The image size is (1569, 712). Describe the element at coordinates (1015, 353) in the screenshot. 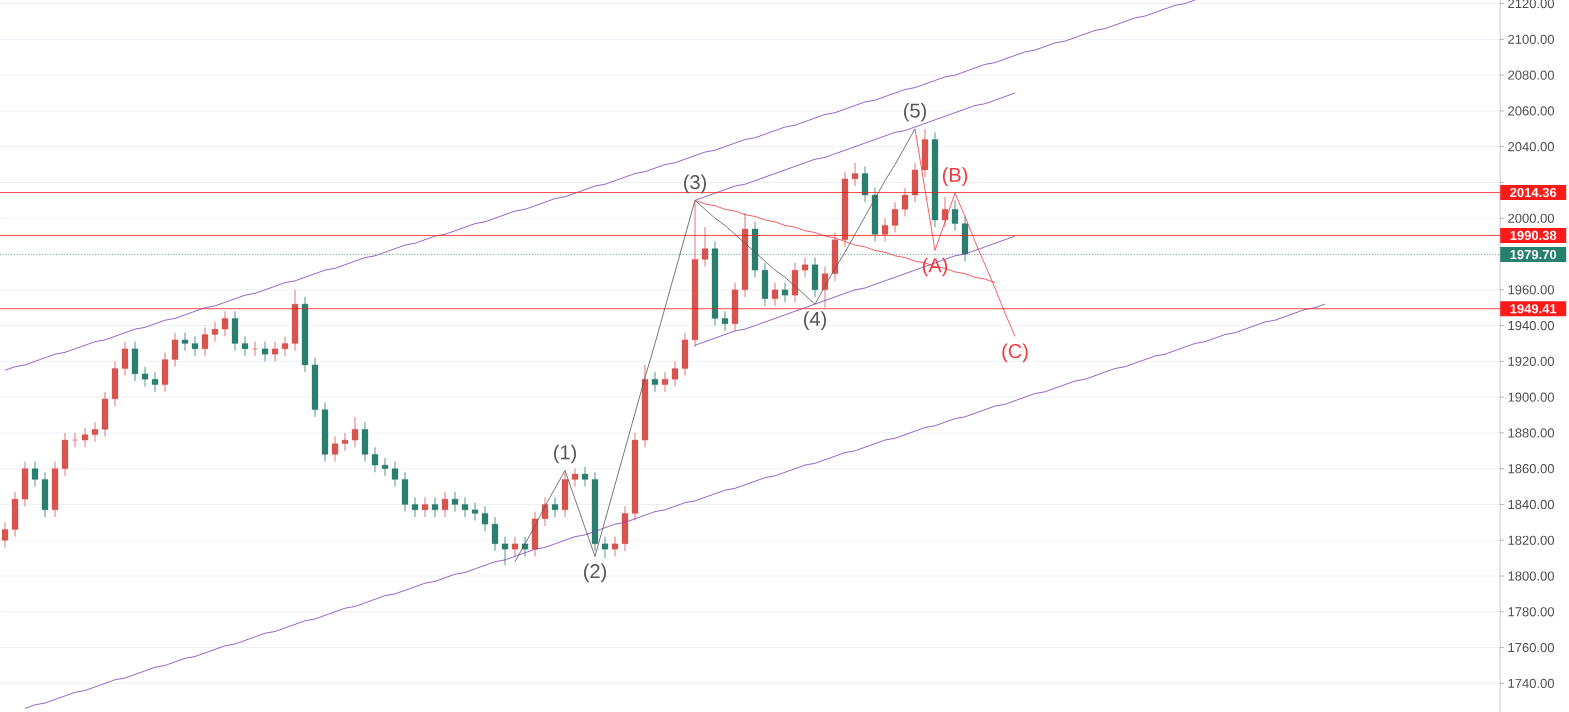

I see `annotation: (C)` at that location.